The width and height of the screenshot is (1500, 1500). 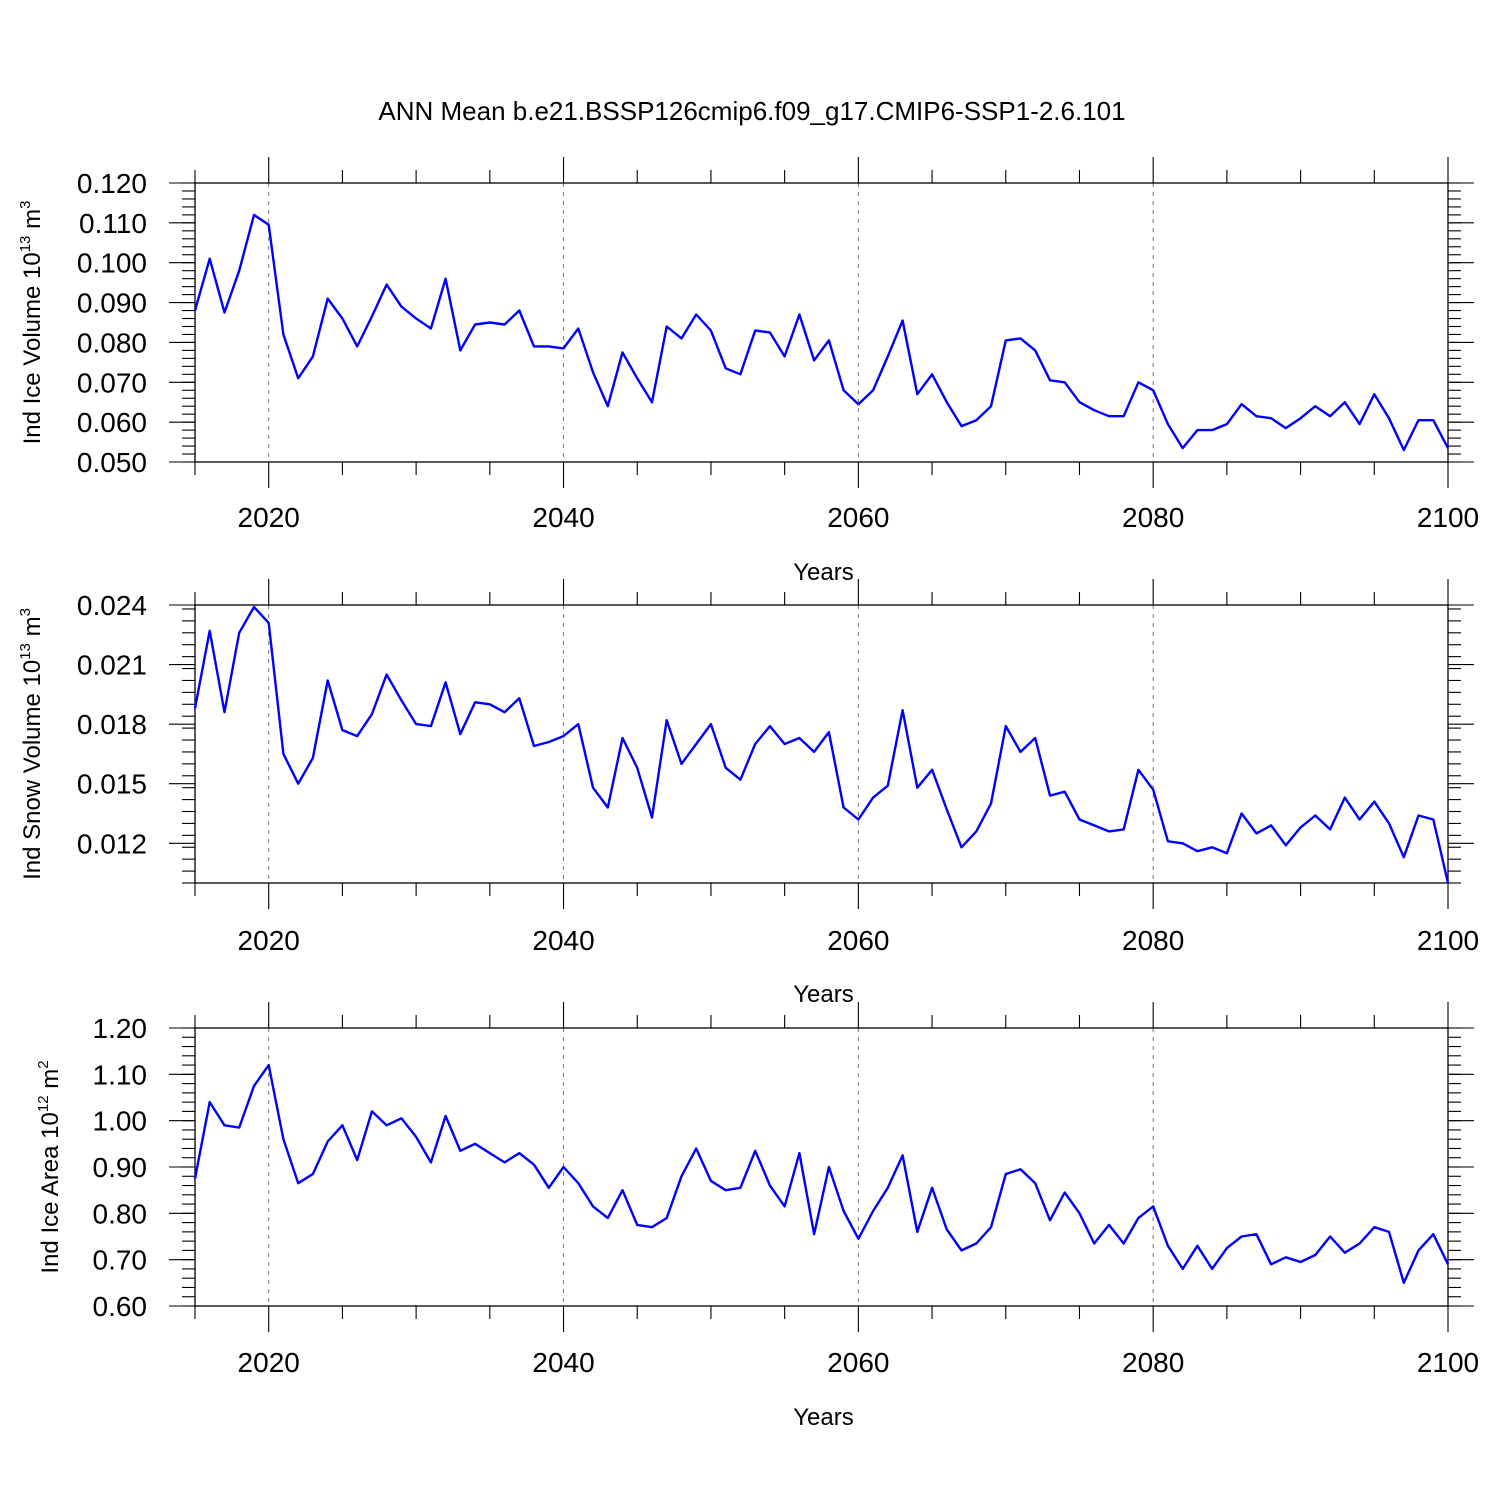 I want to click on panel-3-series-line, so click(x=821, y=1174).